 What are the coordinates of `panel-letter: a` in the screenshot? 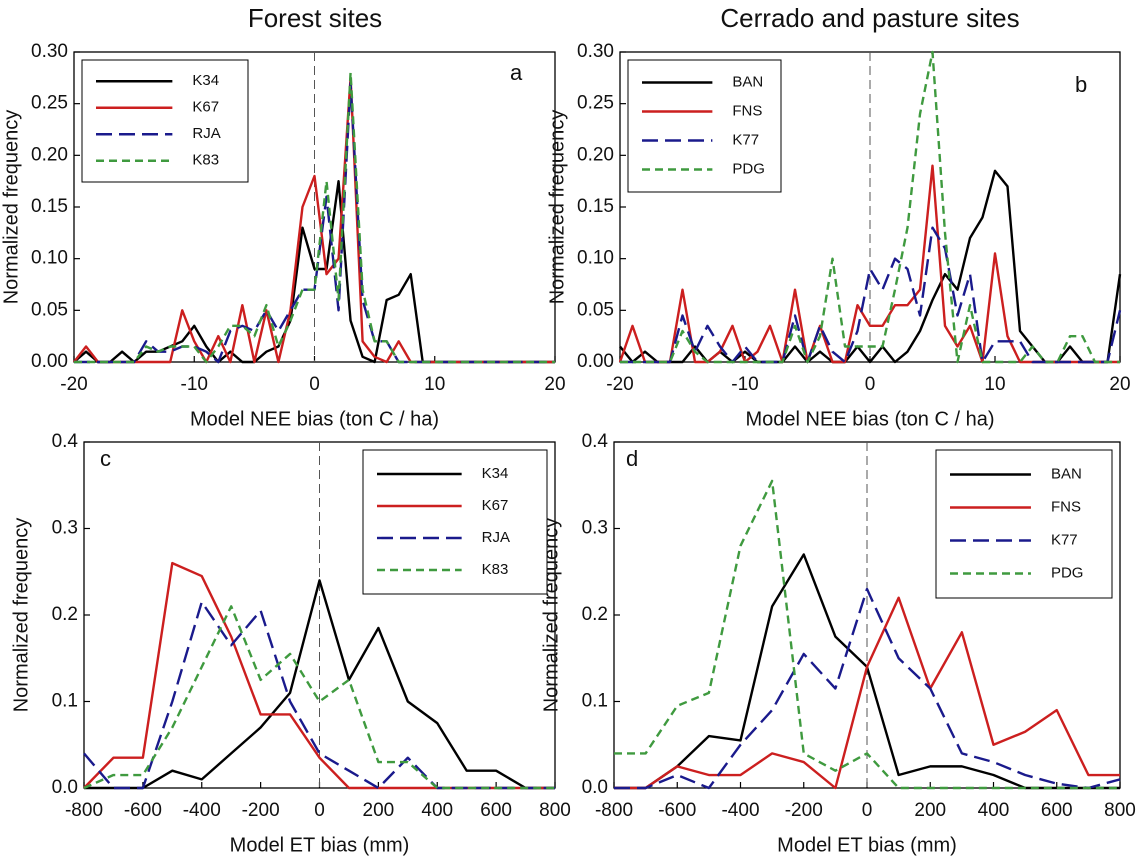 It's located at (516, 72).